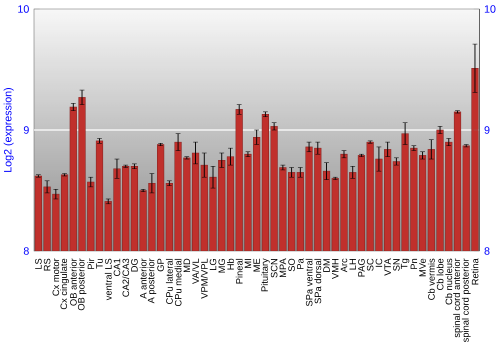  What do you see at coordinates (204, 278) in the screenshot?
I see `x-tick-label: VPM/VPL` at bounding box center [204, 278].